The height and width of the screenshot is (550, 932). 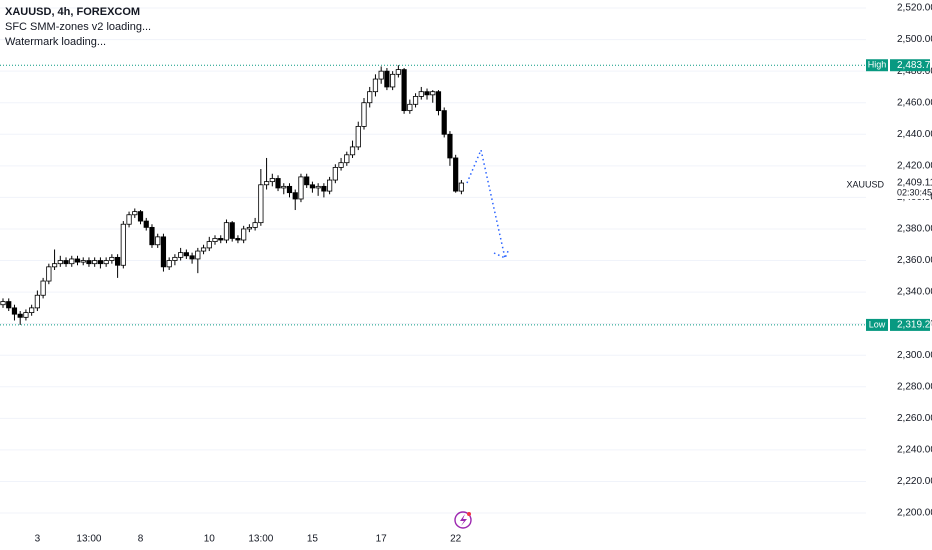 What do you see at coordinates (313, 539) in the screenshot?
I see `x-tick-label: 15` at bounding box center [313, 539].